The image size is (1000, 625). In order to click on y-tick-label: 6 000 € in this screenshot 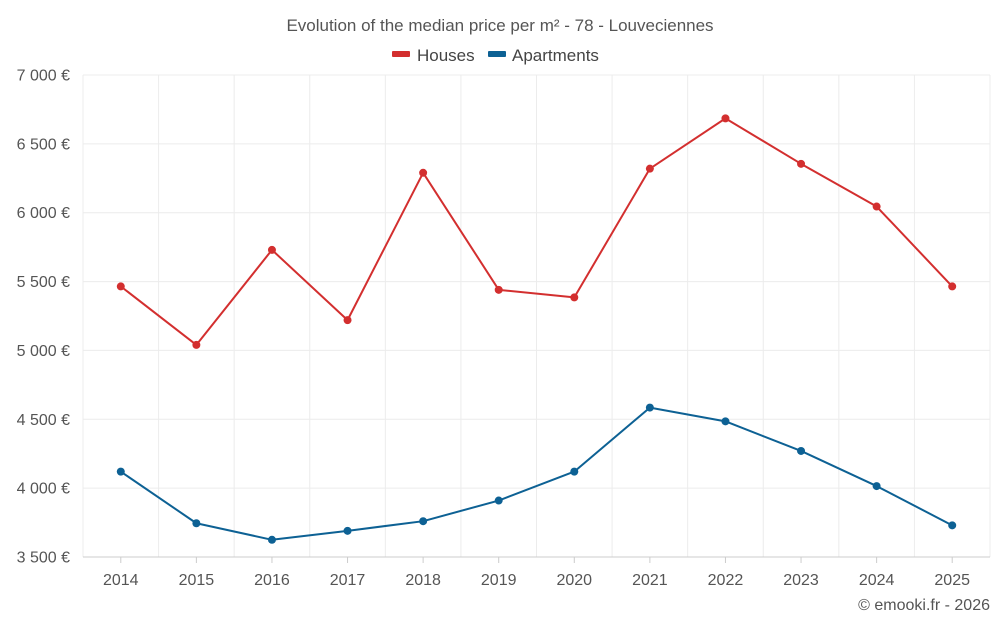, I will do `click(43, 213)`.